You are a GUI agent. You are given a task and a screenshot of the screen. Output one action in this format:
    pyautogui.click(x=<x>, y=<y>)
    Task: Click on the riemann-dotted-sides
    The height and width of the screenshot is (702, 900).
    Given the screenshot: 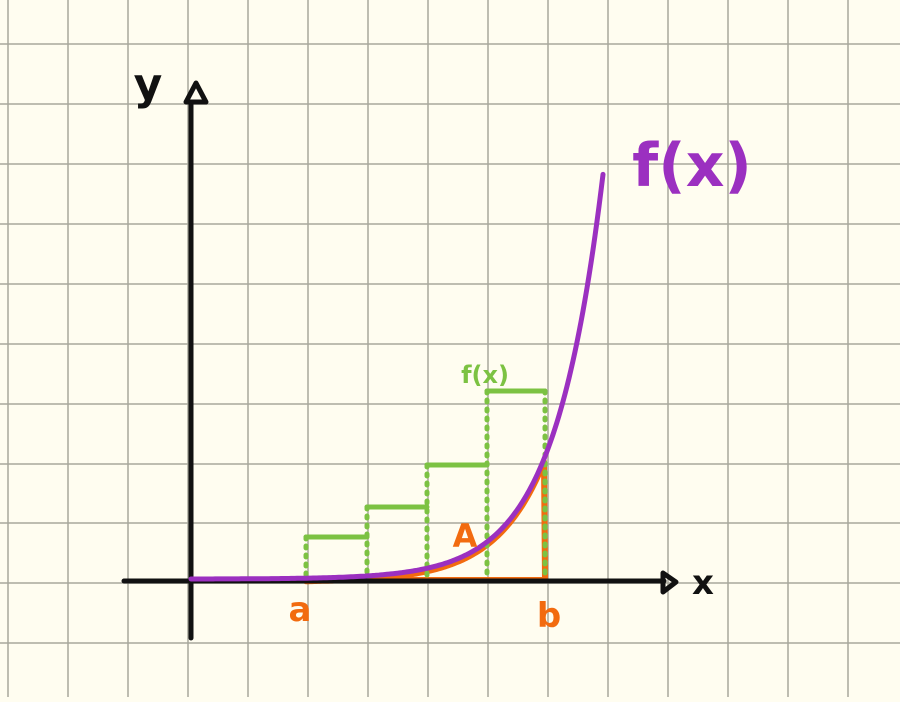 What is the action you would take?
    pyautogui.click(x=425, y=485)
    